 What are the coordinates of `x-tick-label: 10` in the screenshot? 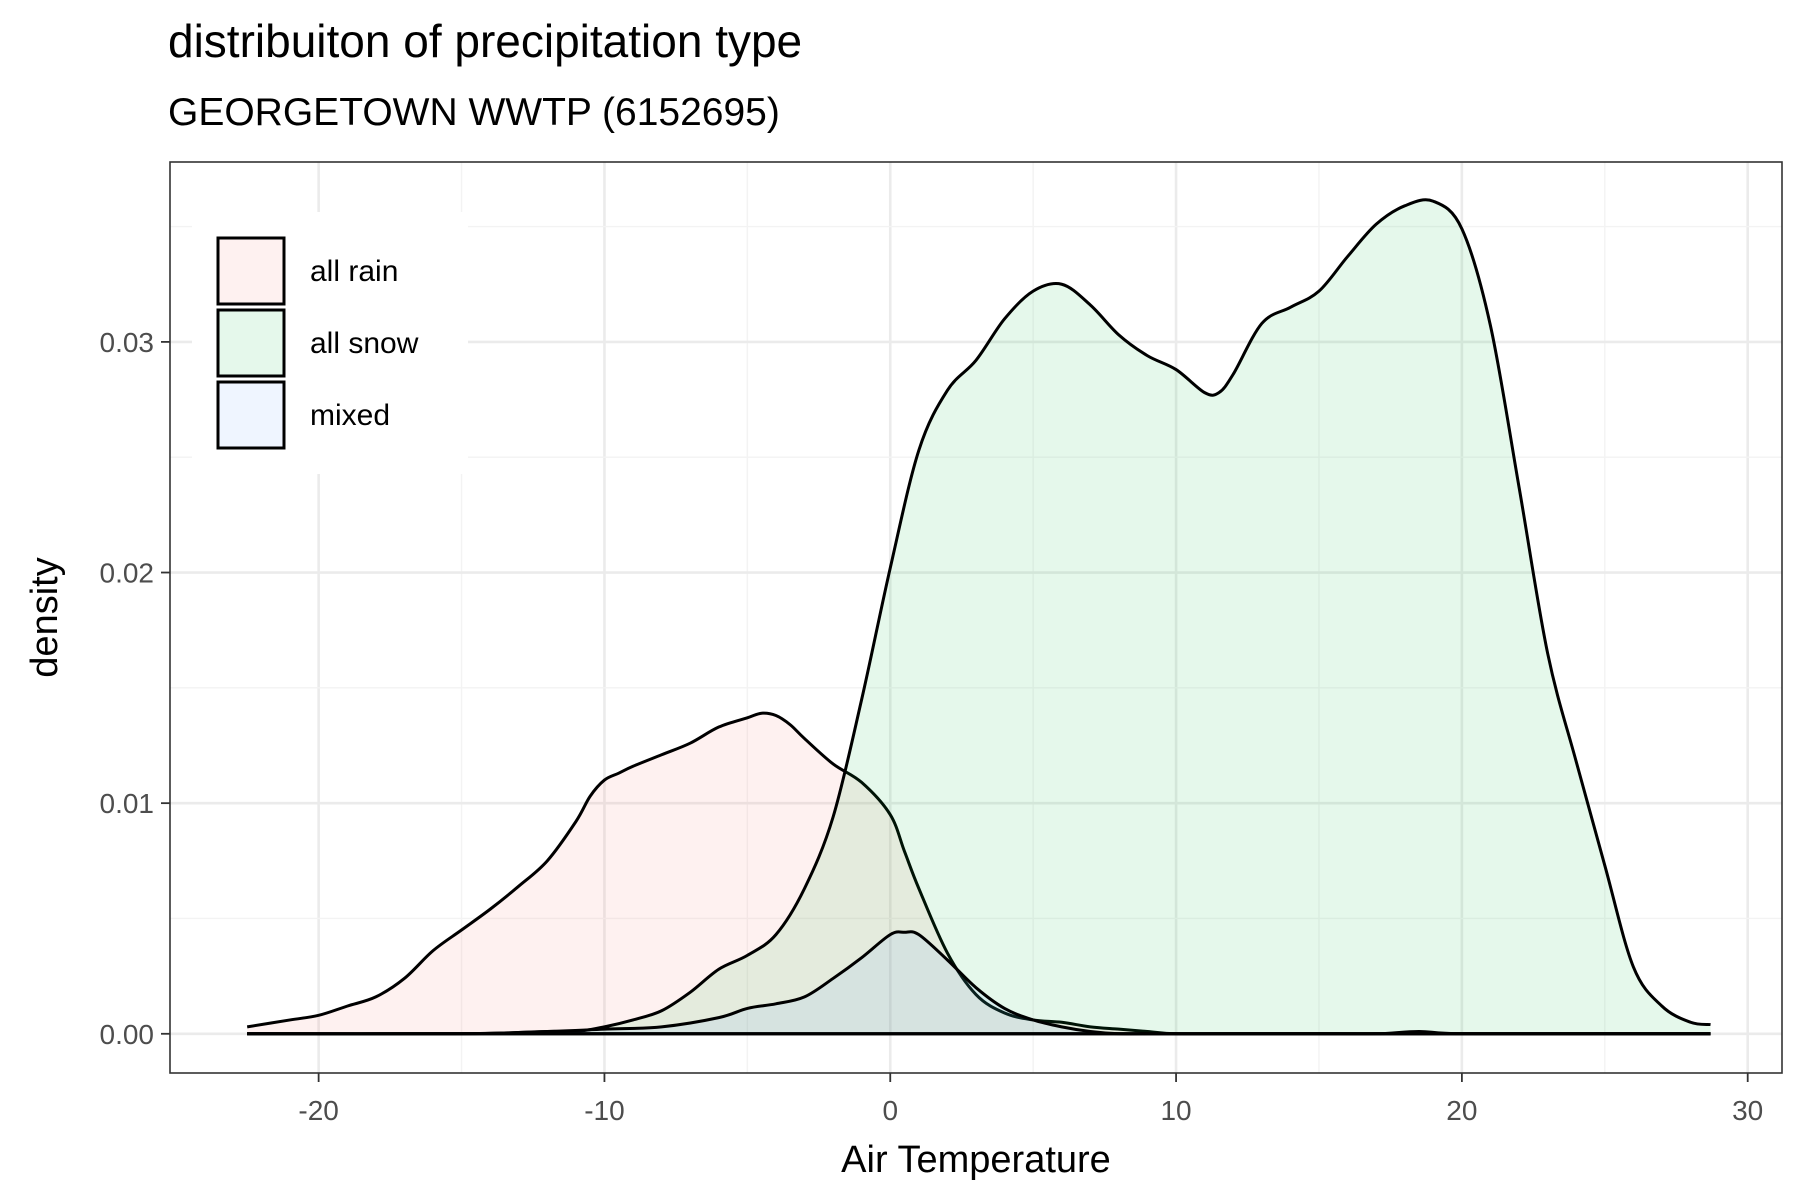 It's located at (1175, 1110).